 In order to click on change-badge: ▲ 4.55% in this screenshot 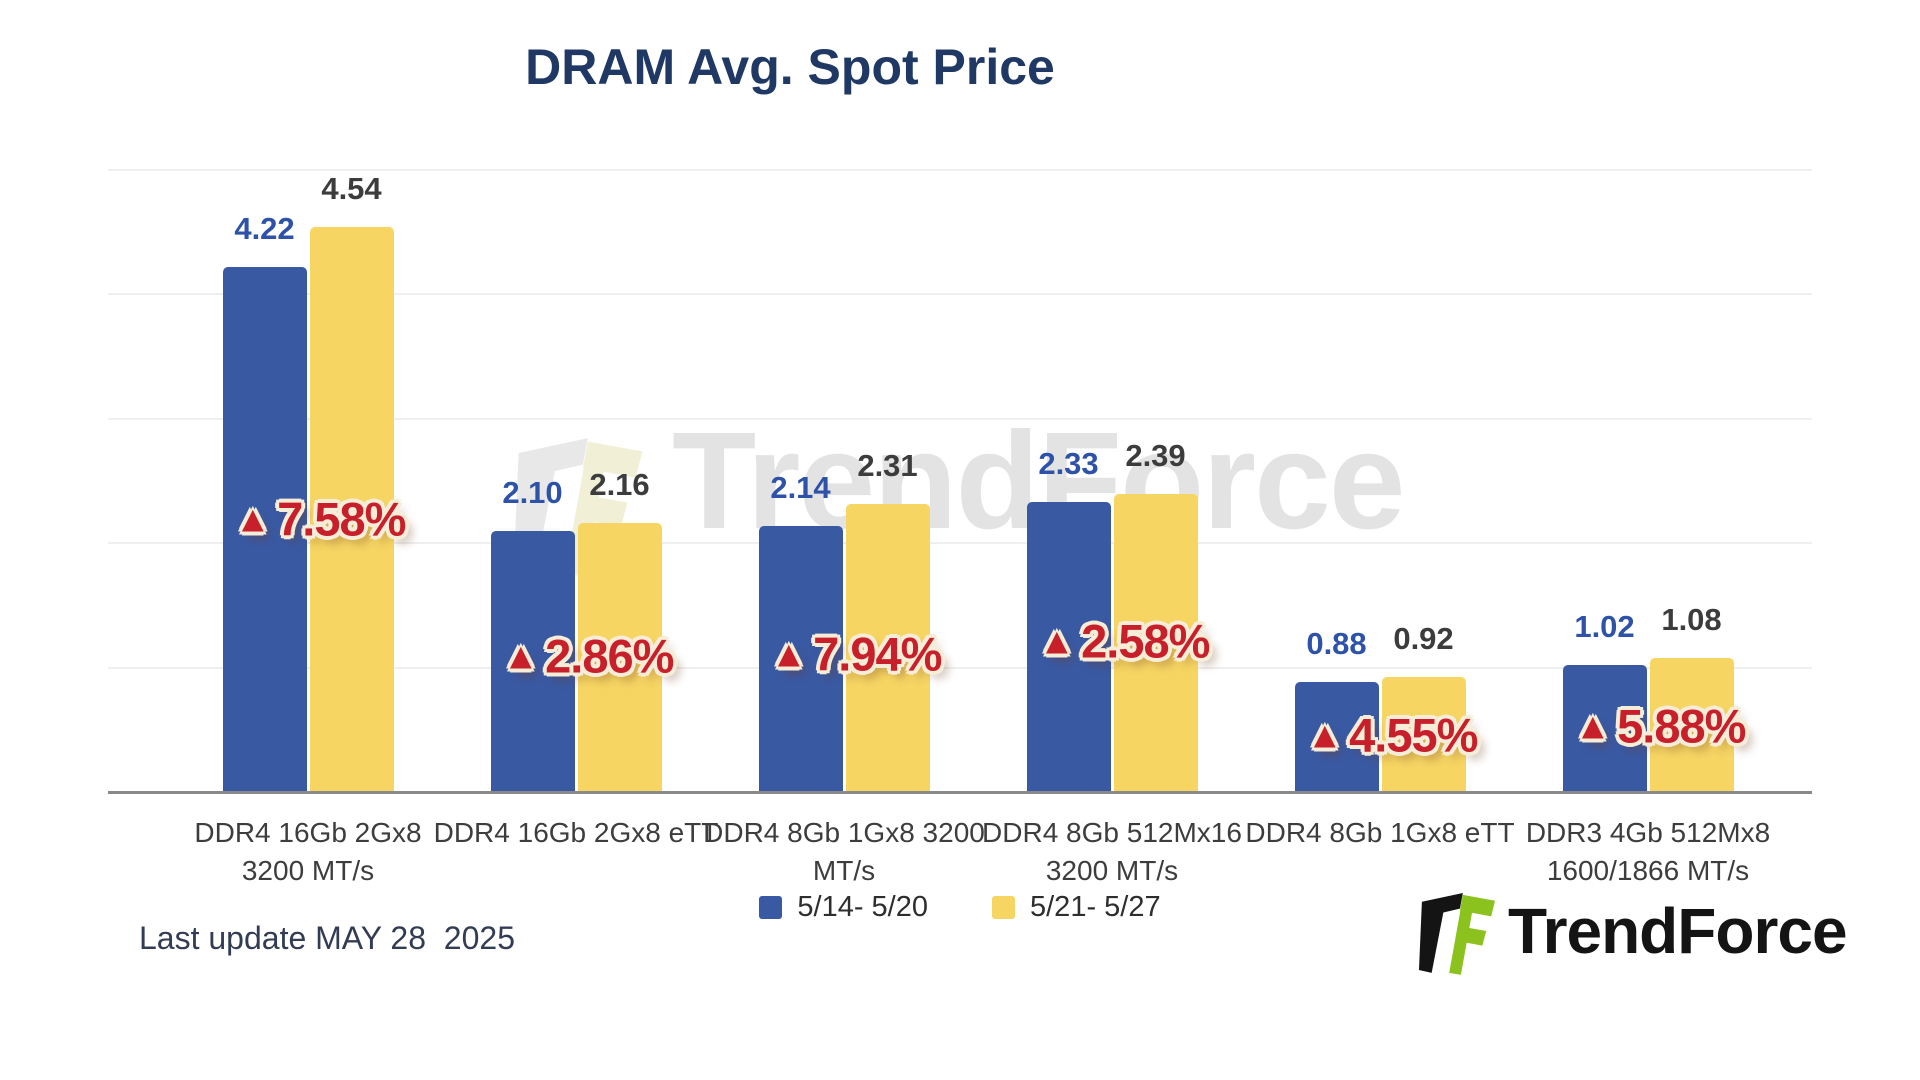, I will do `click(1392, 735)`.